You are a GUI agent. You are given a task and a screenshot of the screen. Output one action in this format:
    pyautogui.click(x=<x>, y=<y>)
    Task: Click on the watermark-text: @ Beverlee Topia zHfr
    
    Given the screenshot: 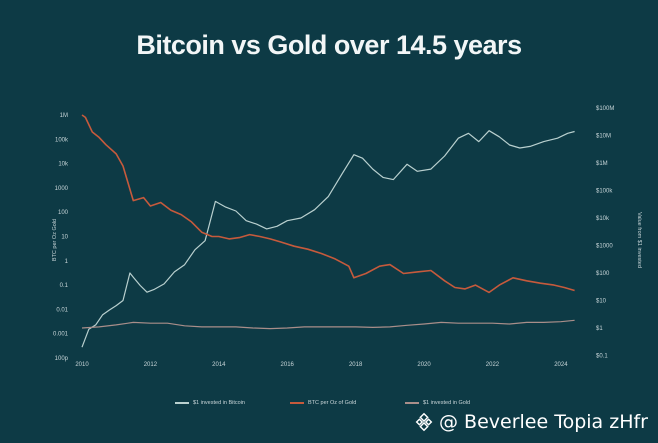 What is the action you would take?
    pyautogui.click(x=543, y=422)
    